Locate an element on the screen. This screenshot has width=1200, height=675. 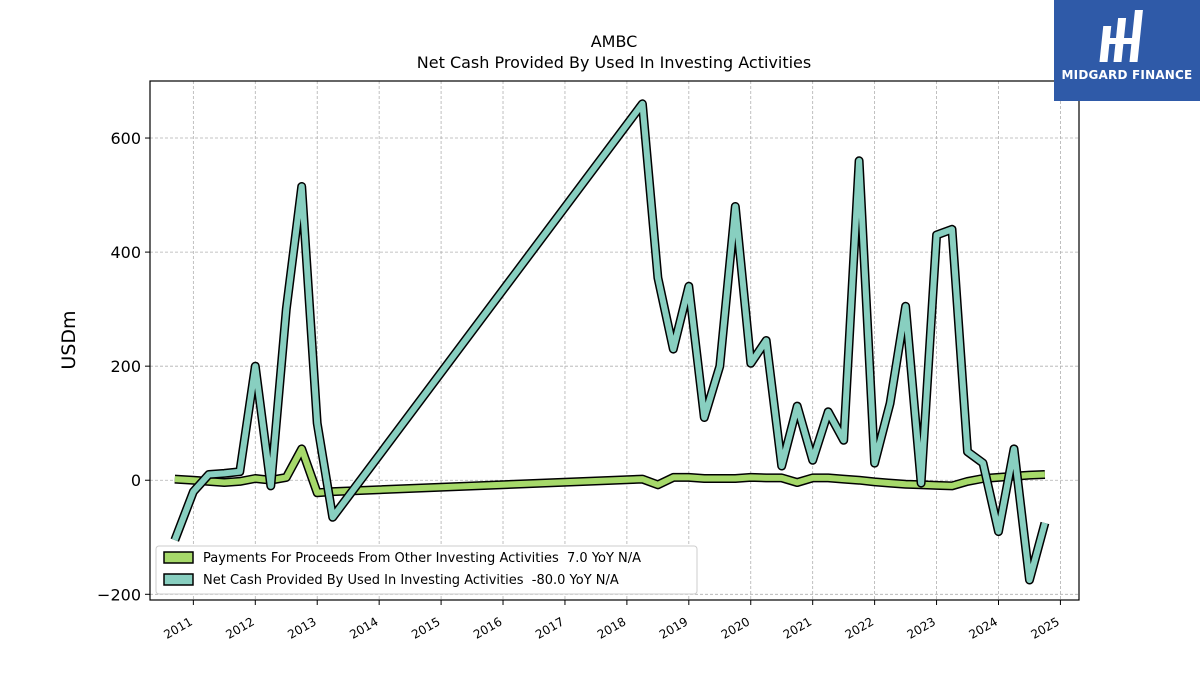
x-tick-label: 2011 is located at coordinates (177, 627).